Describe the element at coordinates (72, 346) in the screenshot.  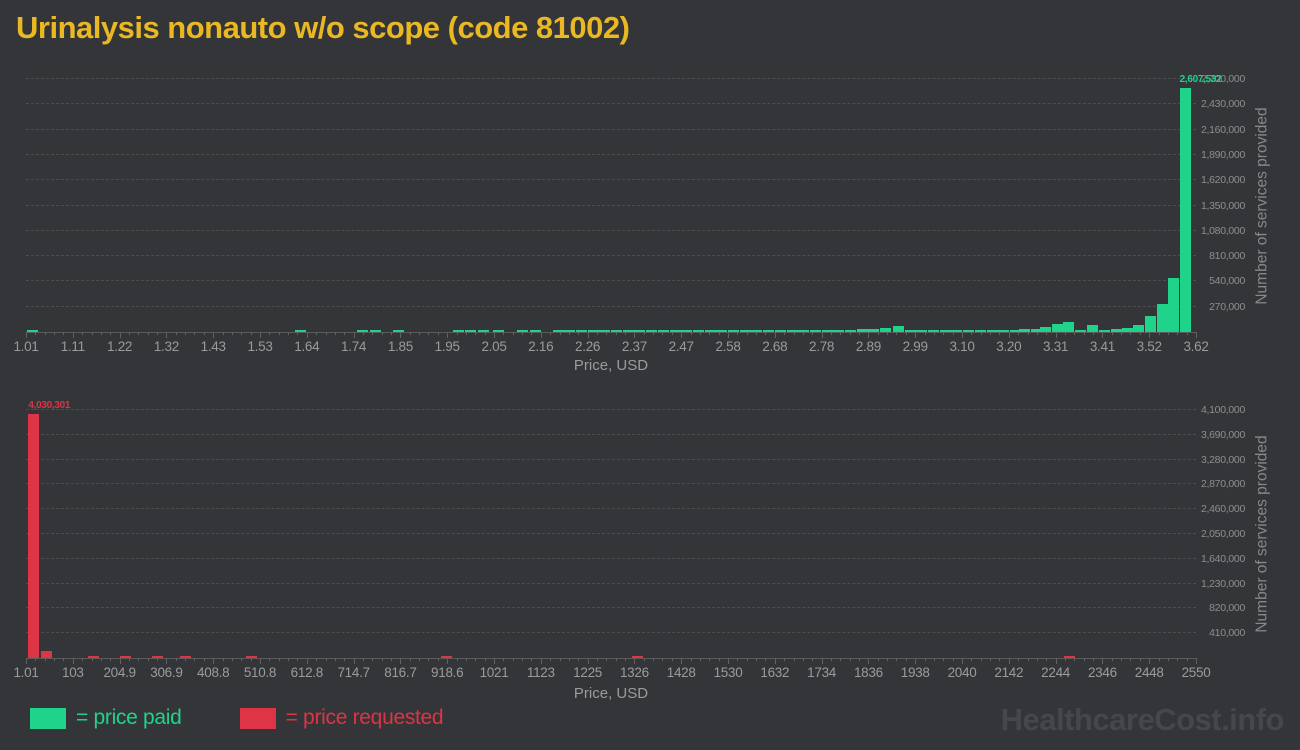
I see `x-axis-tick-label: 1.11` at that location.